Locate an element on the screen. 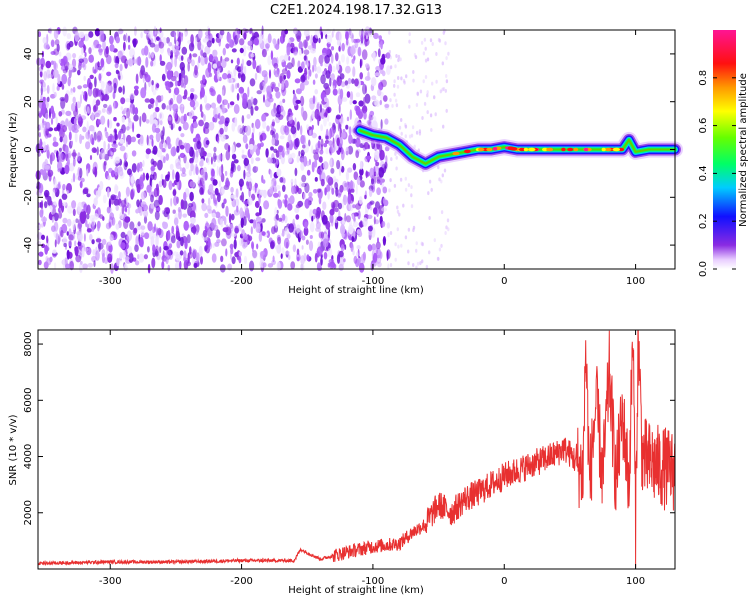 Image resolution: width=750 pixels, height=600 pixels. spectrogram-y-tick-label: -40 is located at coordinates (28, 245).